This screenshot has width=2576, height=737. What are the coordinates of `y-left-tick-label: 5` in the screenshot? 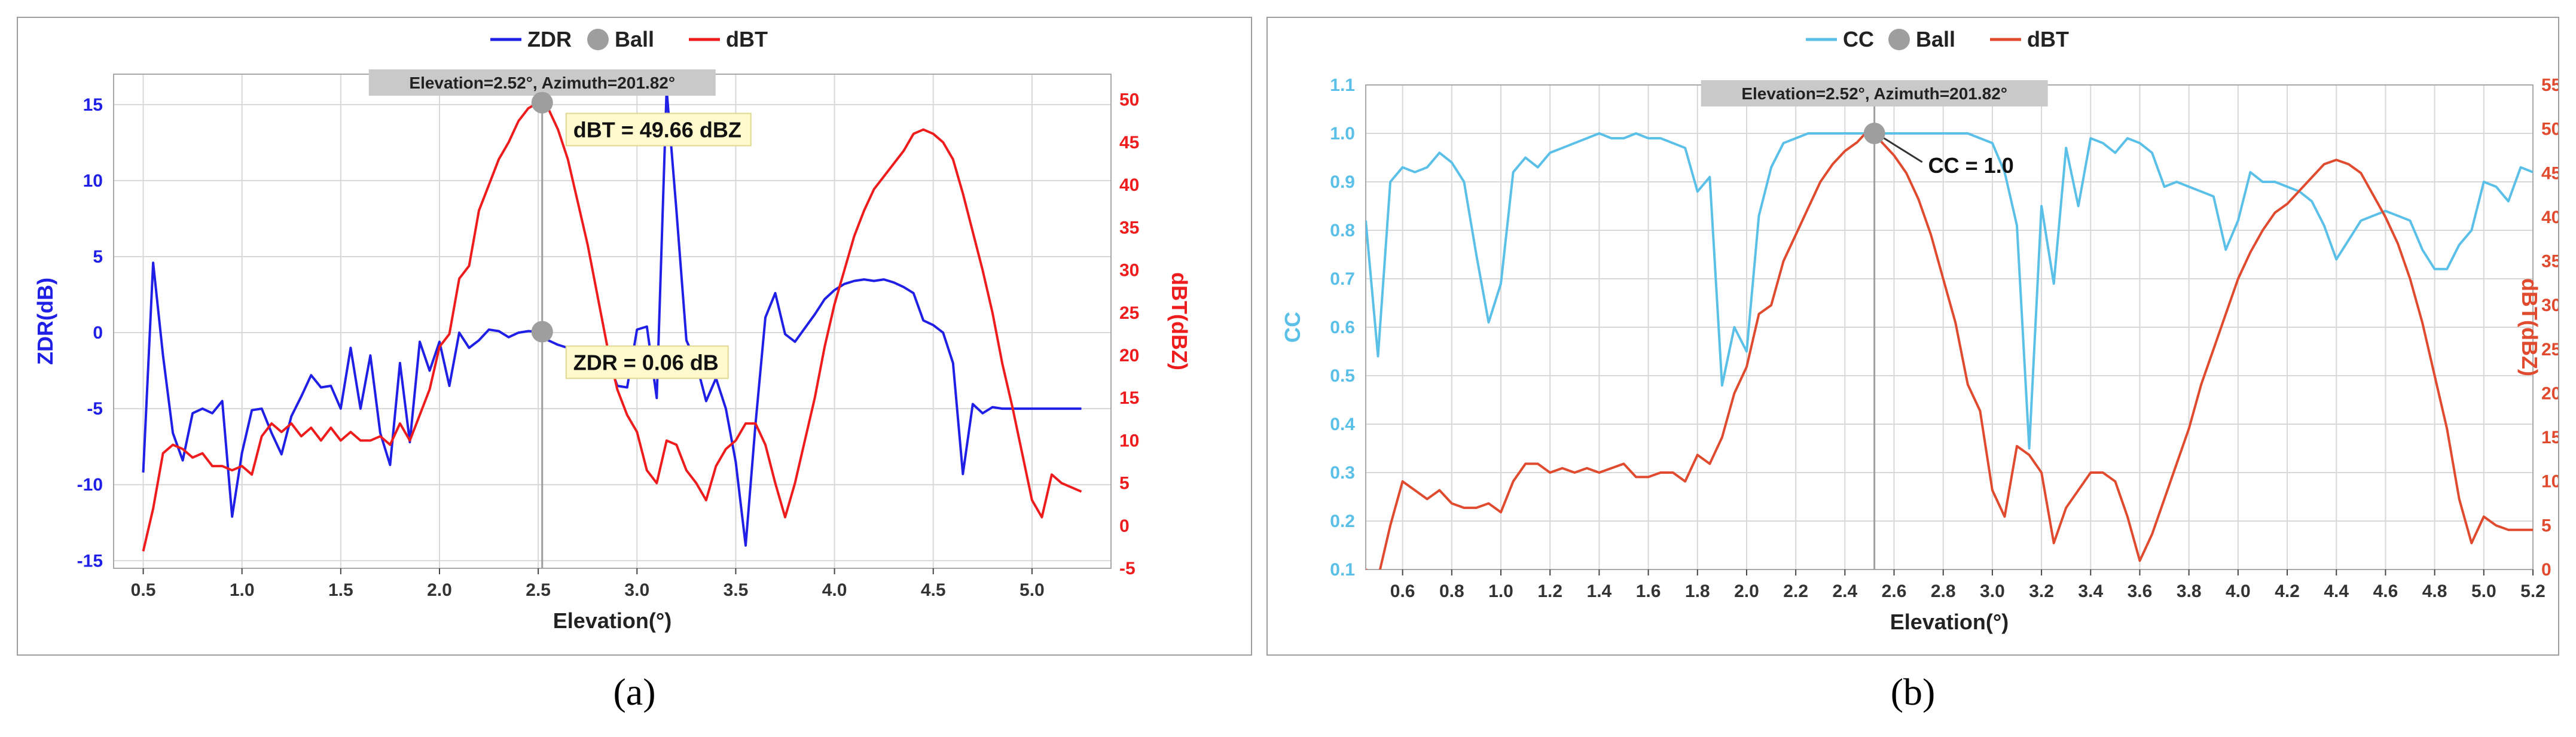 It's located at (98, 257).